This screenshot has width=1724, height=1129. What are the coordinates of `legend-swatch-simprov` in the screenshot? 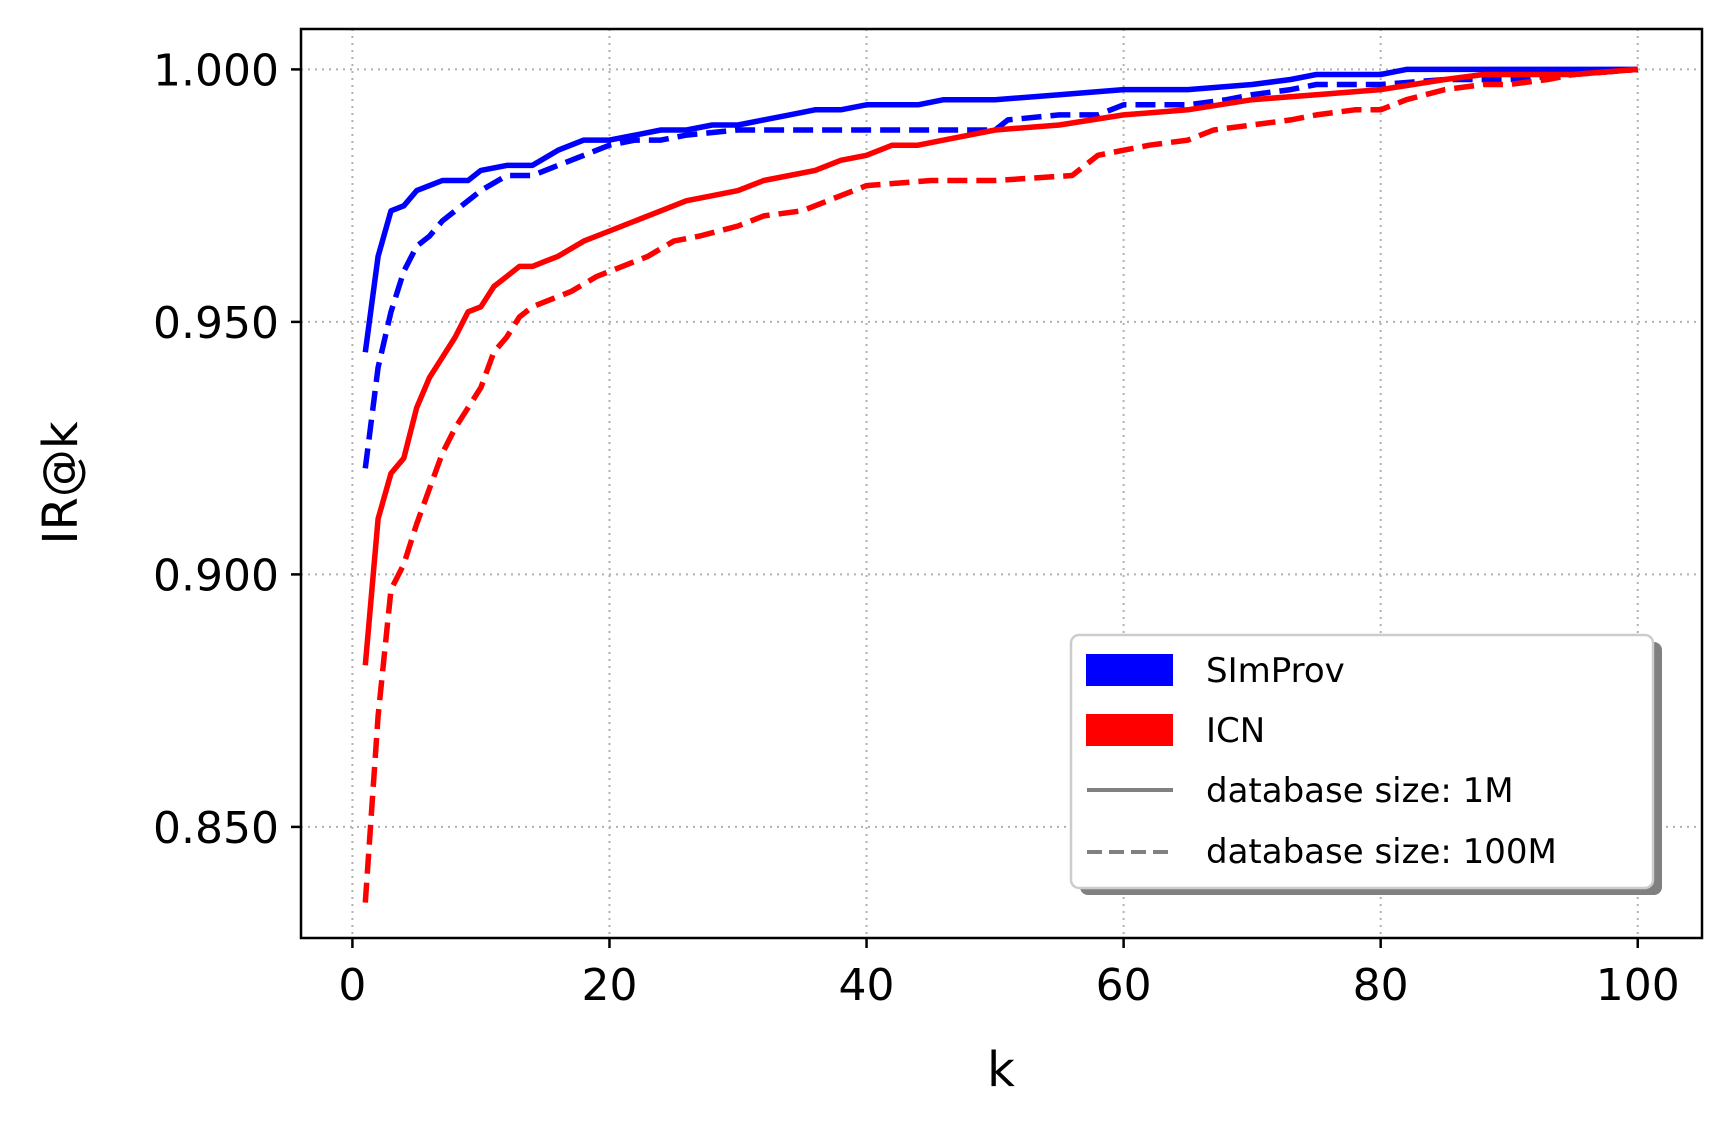 It's located at (1129, 670).